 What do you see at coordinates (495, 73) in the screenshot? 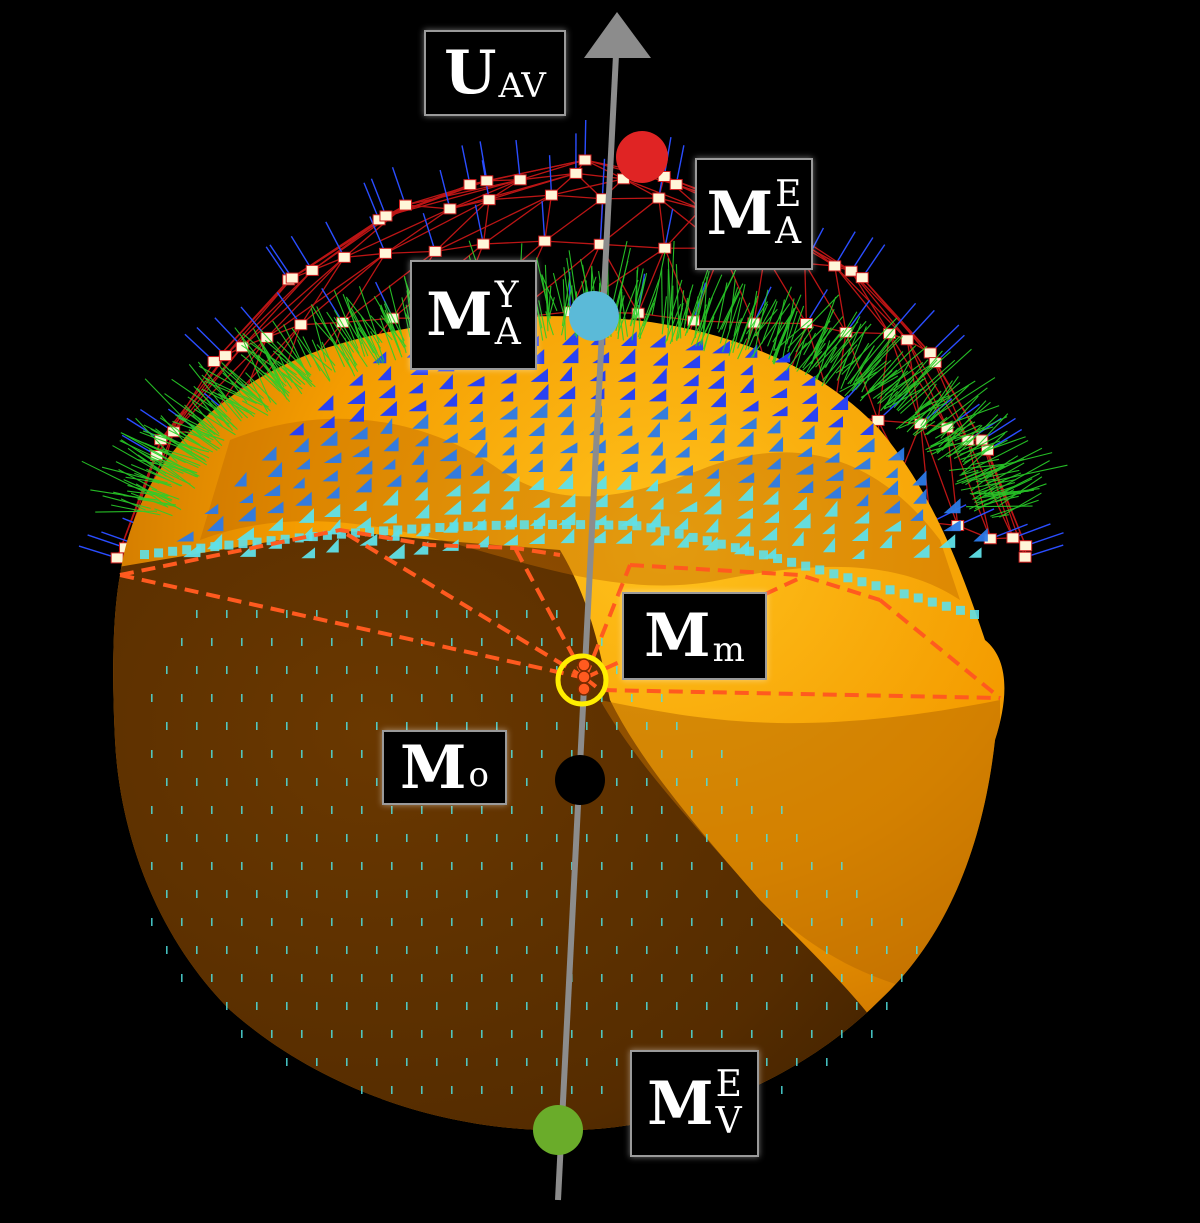
I see `label-u-av: U AV` at bounding box center [495, 73].